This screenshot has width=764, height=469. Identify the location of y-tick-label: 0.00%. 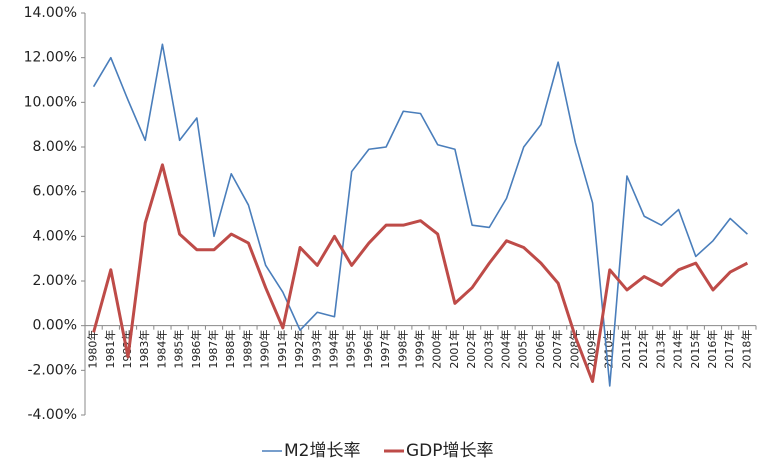
(55, 326).